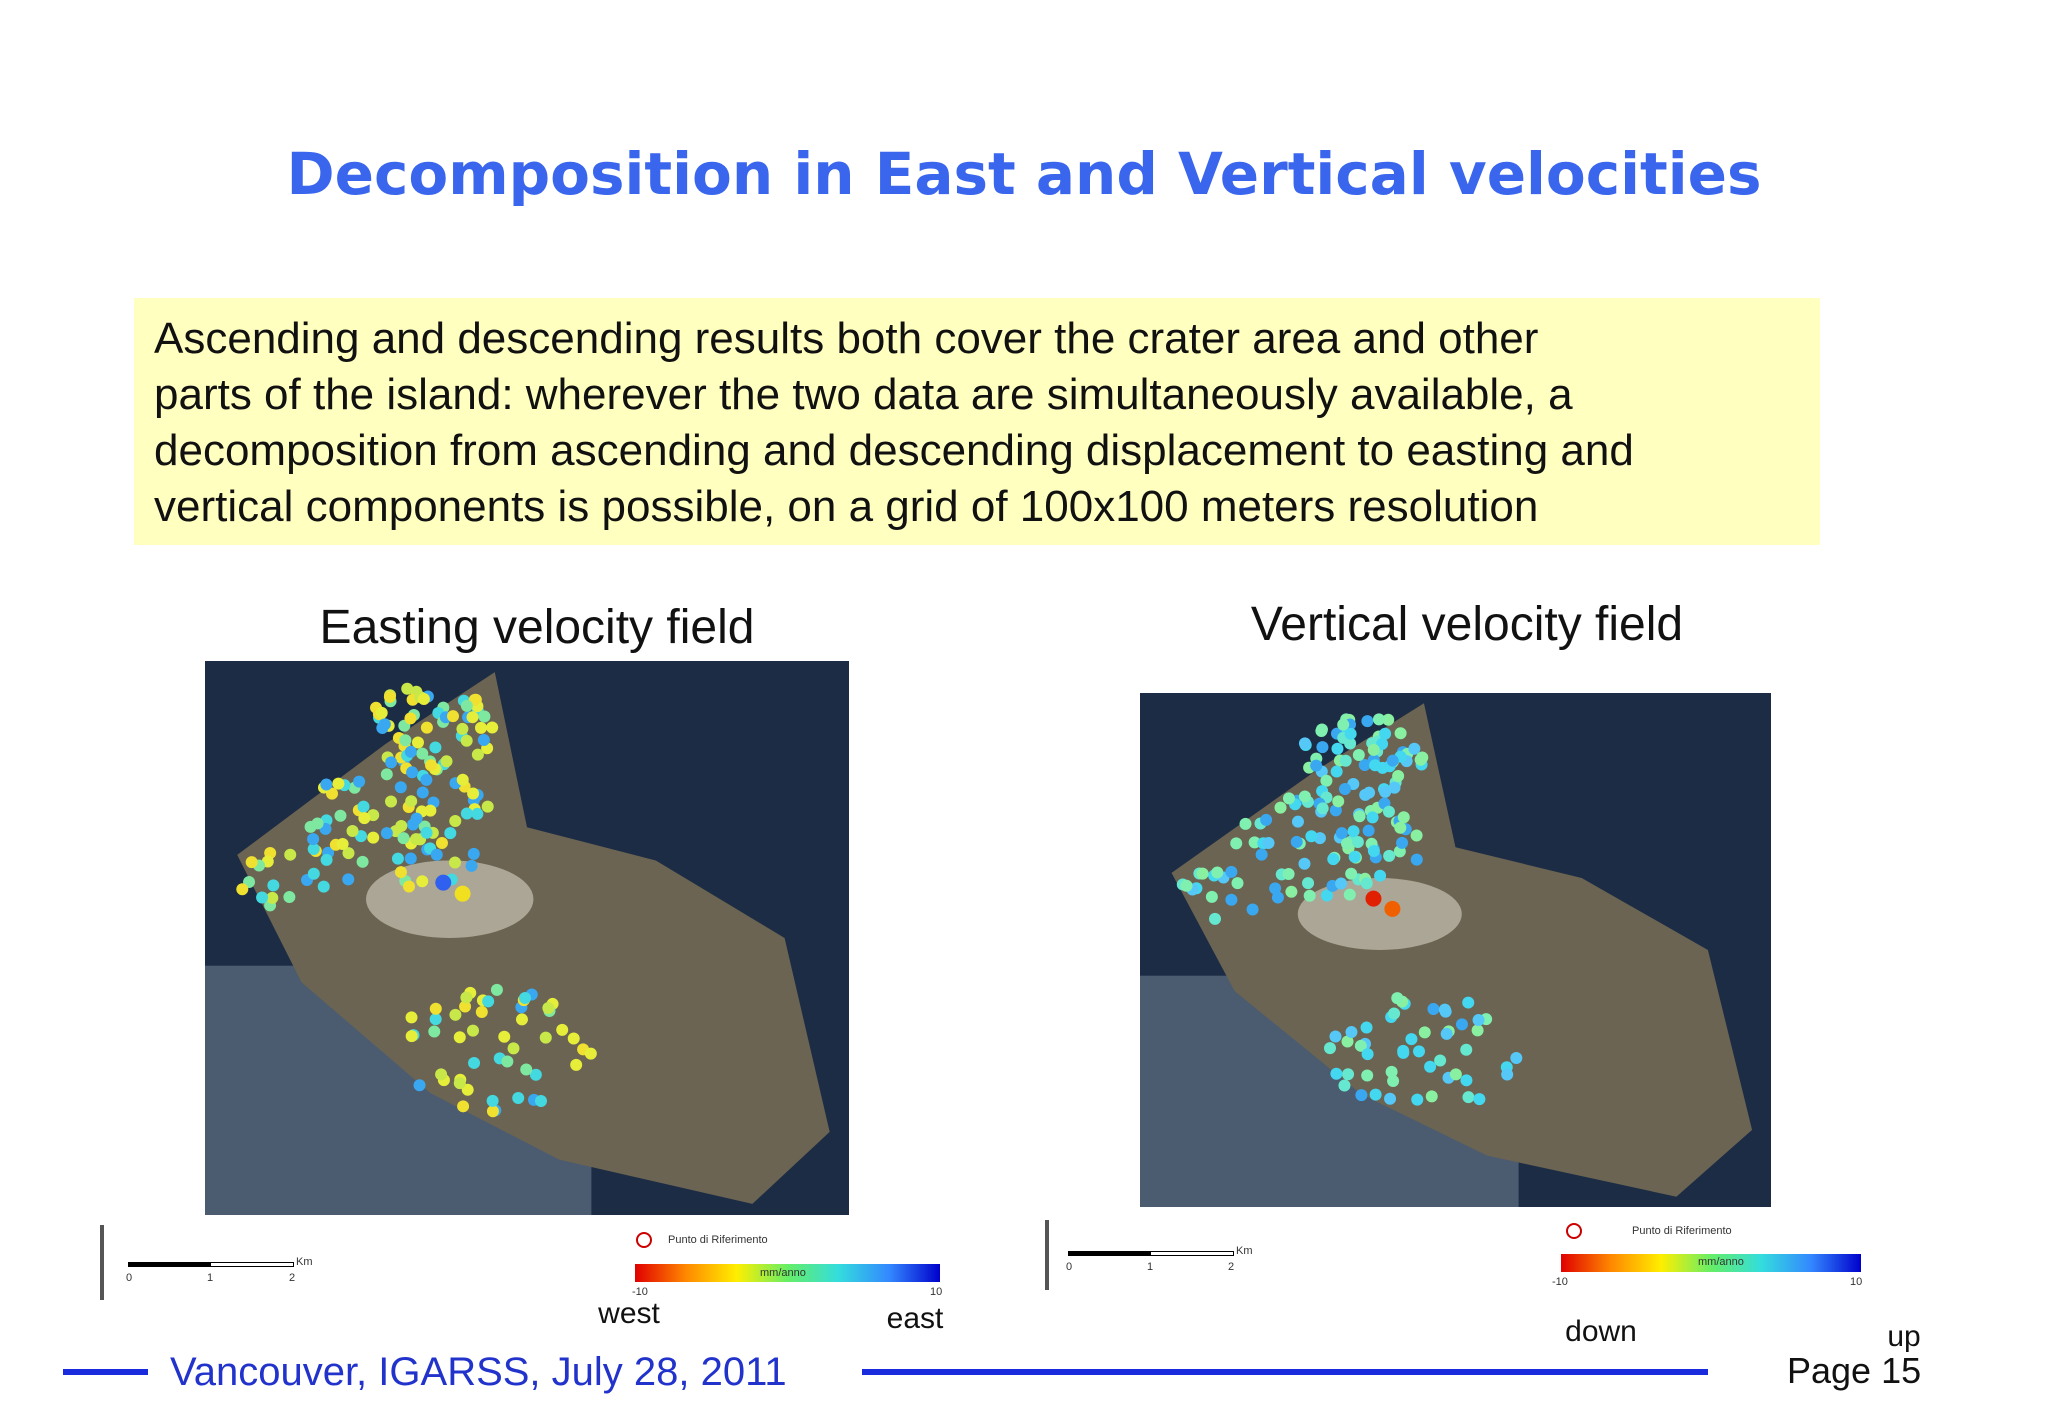 The width and height of the screenshot is (2048, 1418). Describe the element at coordinates (1462, 950) in the screenshot. I see `island` at that location.